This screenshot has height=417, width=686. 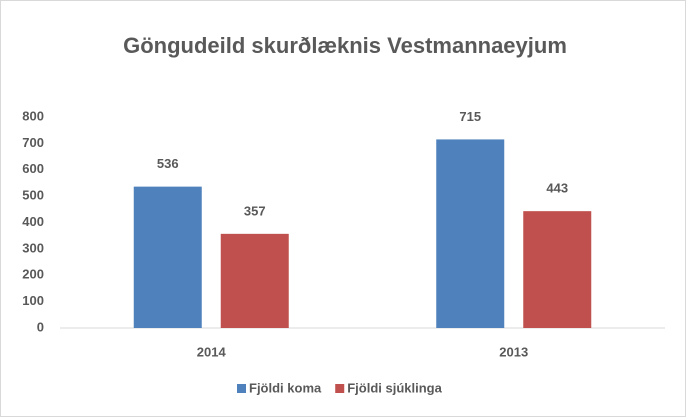 What do you see at coordinates (513, 351) in the screenshot?
I see `x-tick-label: 2013` at bounding box center [513, 351].